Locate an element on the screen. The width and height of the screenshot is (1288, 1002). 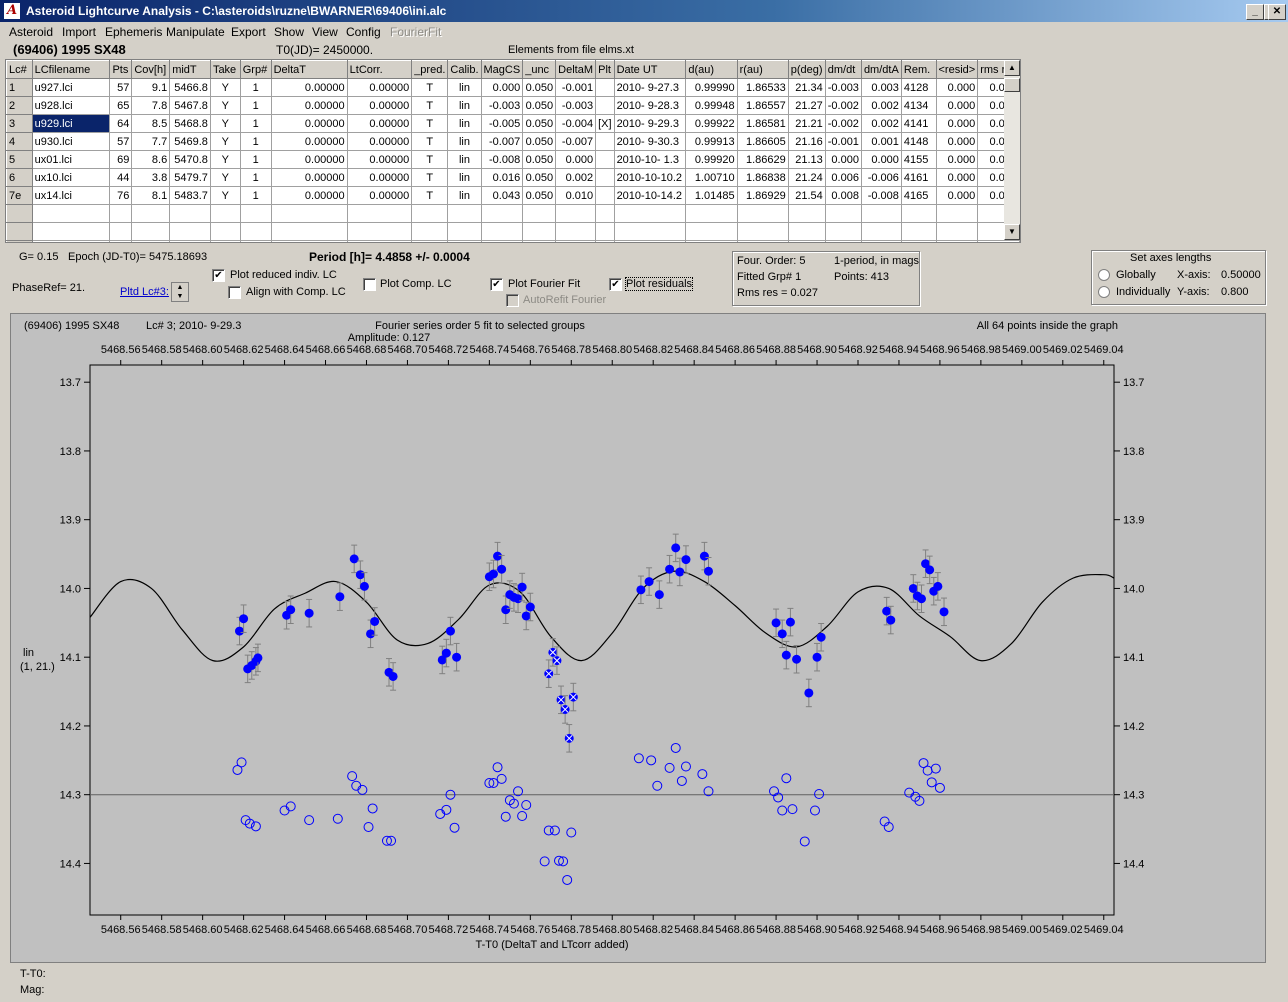
table-cell: 5479.7 is located at coordinates (190, 177).